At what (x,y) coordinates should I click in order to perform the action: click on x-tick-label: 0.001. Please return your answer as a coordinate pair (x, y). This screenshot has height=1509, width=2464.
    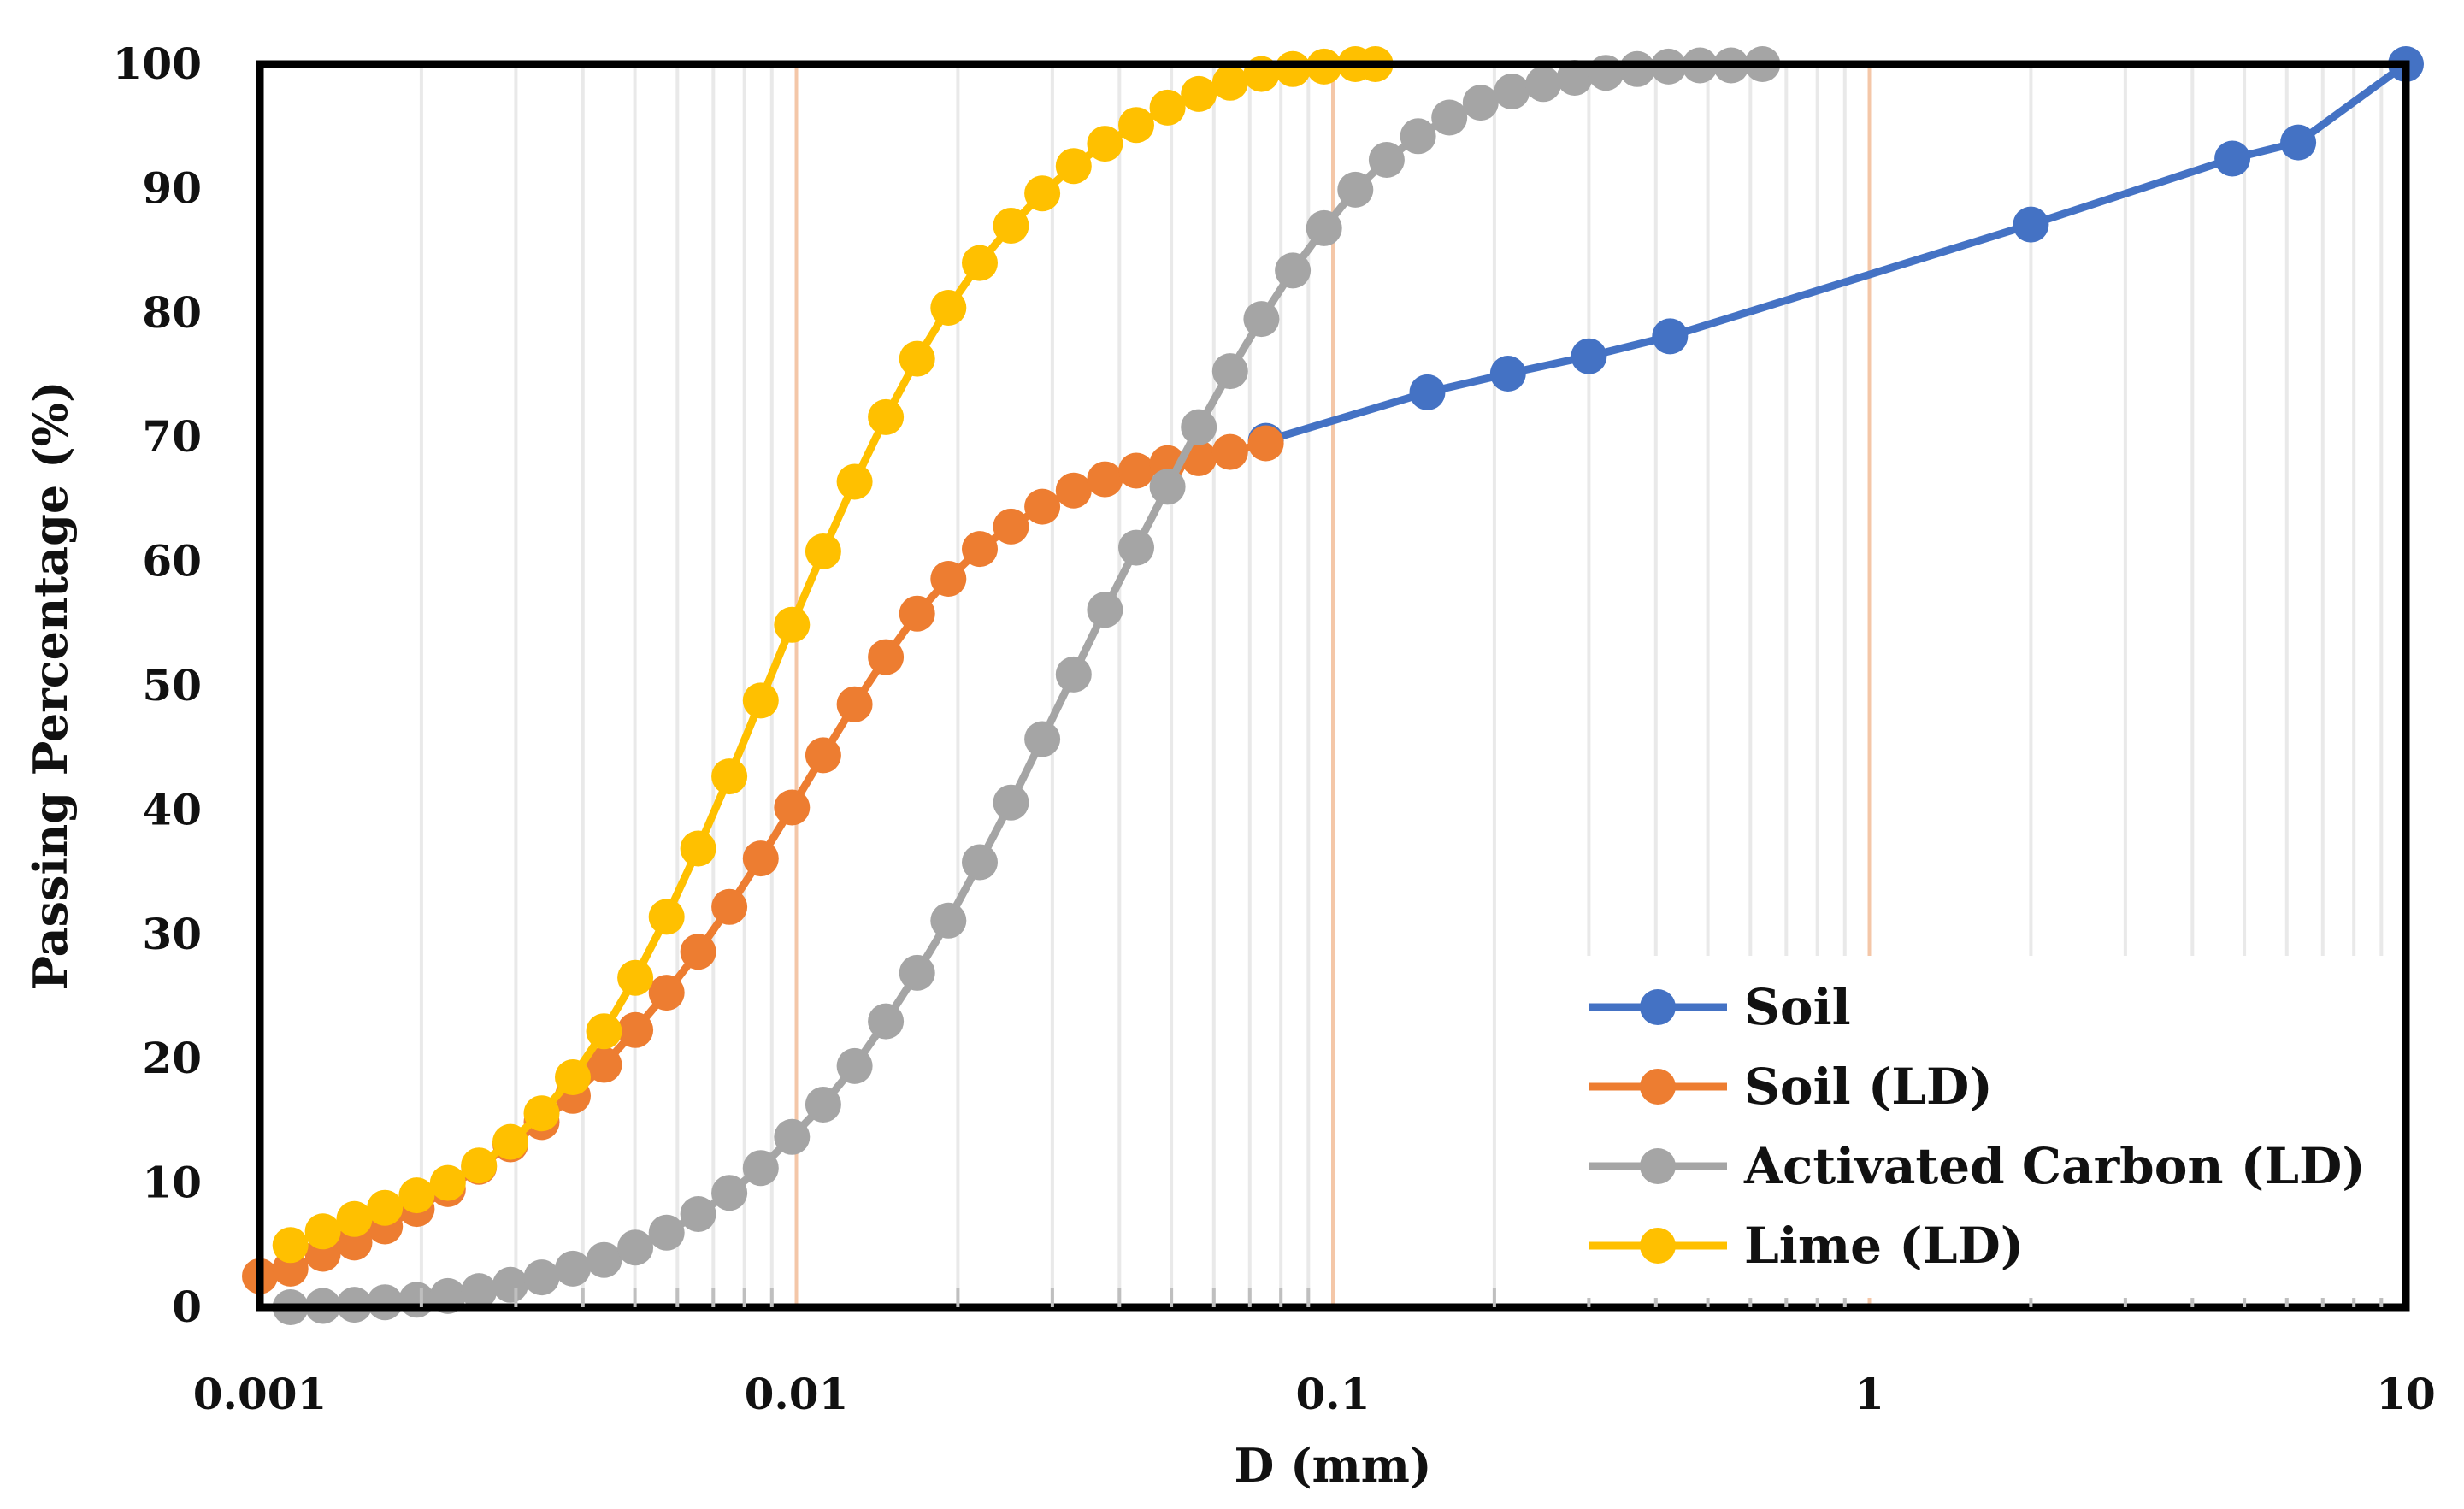
    Looking at the image, I should click on (260, 1394).